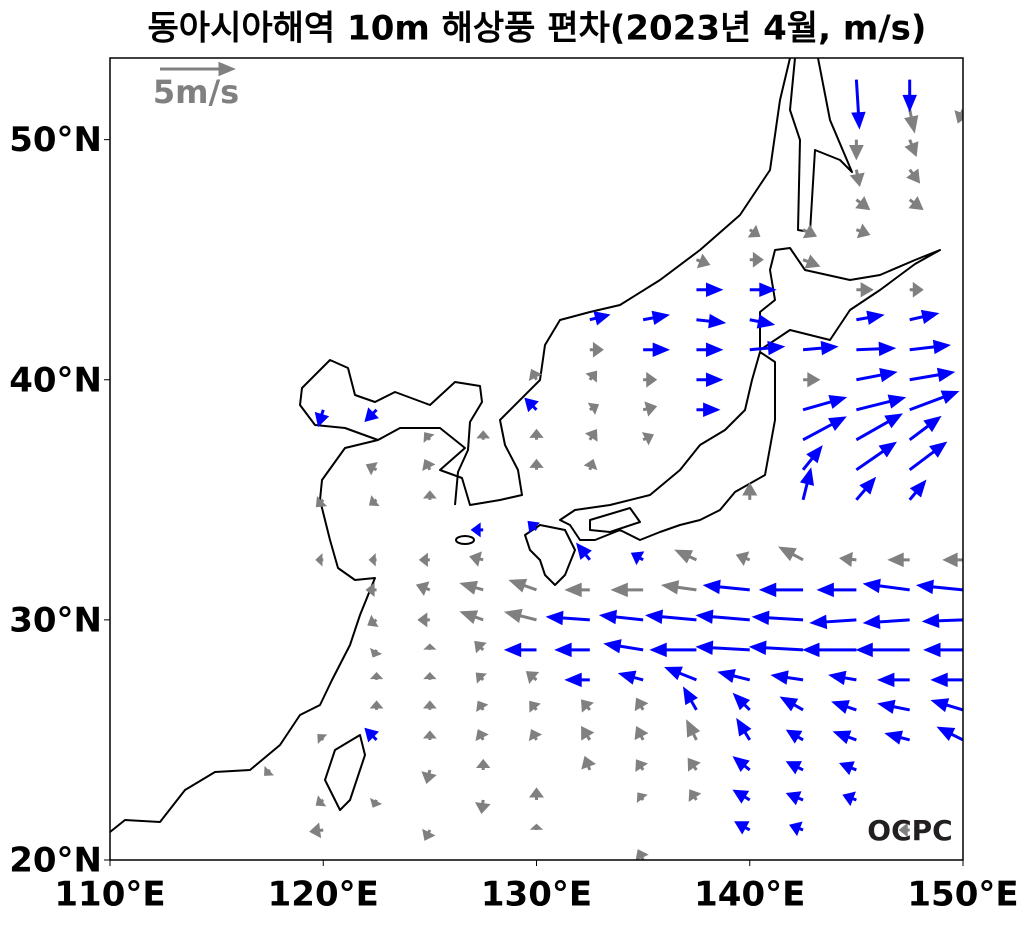 The width and height of the screenshot is (1025, 932). What do you see at coordinates (109, 895) in the screenshot?
I see `x-tick-label: 110°E` at bounding box center [109, 895].